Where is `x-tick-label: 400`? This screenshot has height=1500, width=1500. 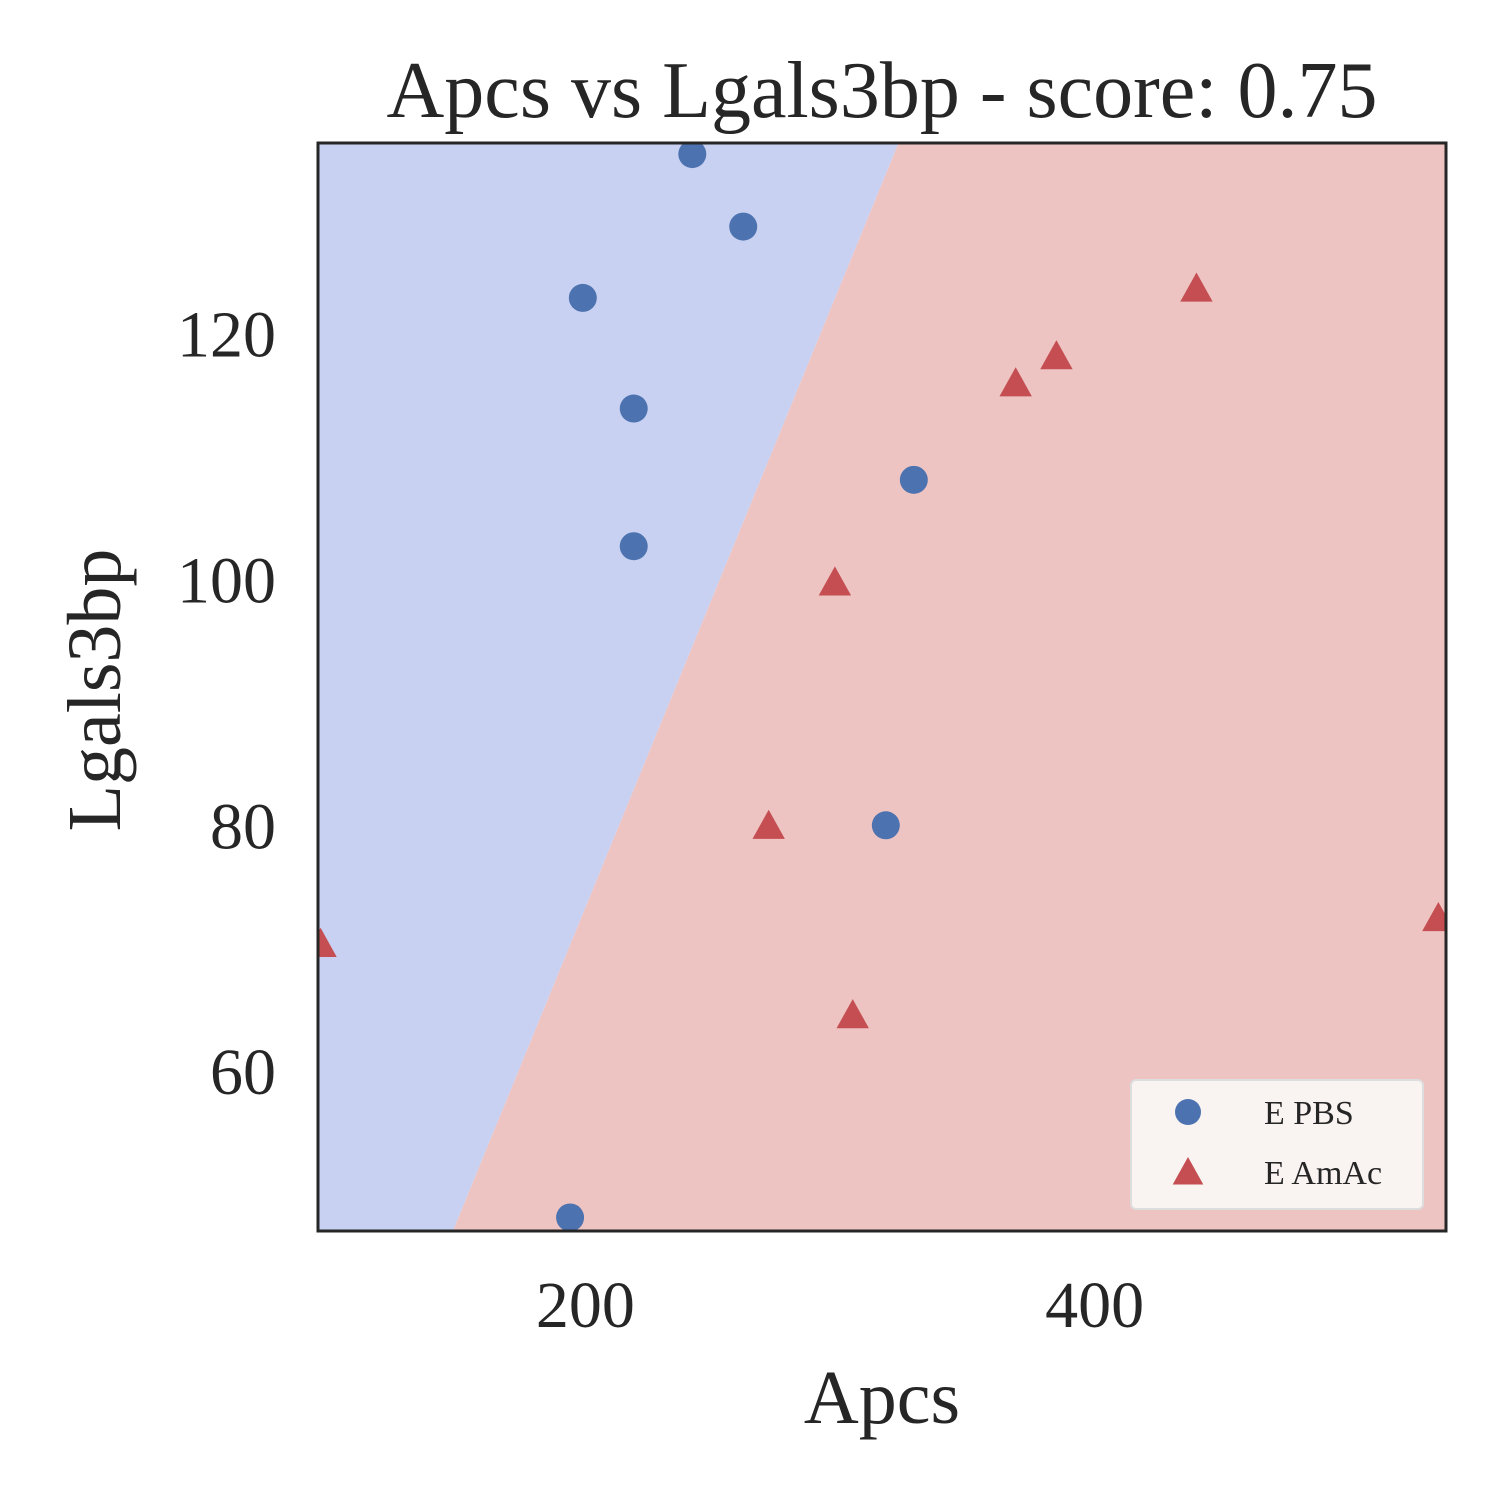
x-tick-label: 400 is located at coordinates (1094, 1305).